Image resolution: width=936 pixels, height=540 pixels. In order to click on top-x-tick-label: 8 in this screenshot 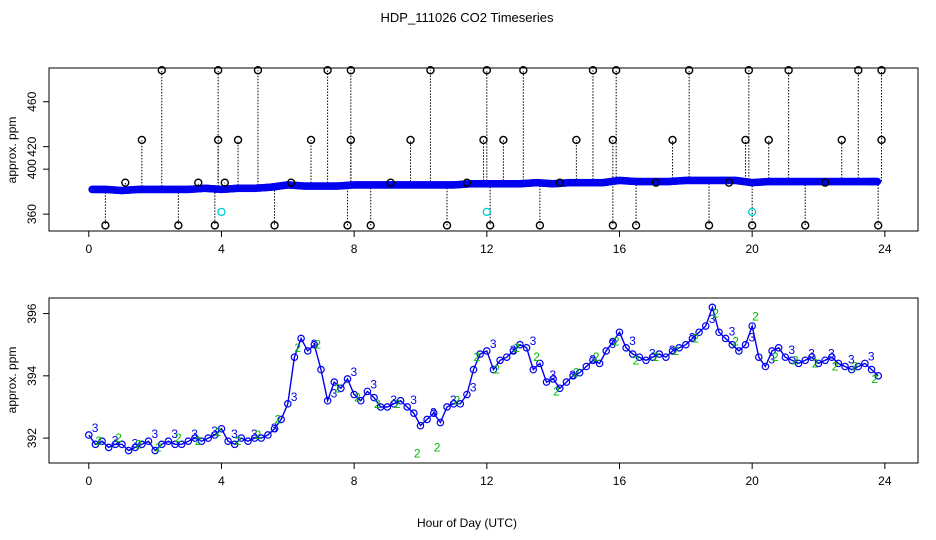, I will do `click(354, 249)`.